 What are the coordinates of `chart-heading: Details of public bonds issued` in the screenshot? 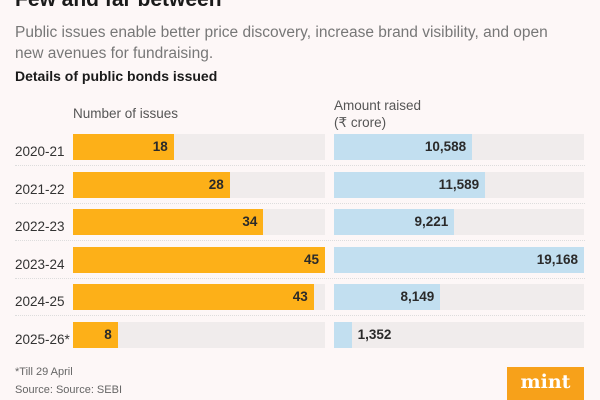 It's located at (116, 76).